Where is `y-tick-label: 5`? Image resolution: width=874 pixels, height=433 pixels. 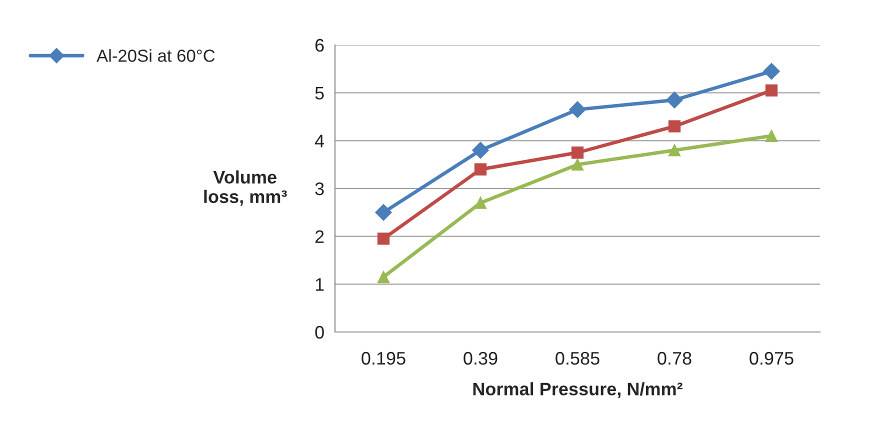 y-tick-label: 5 is located at coordinates (319, 93).